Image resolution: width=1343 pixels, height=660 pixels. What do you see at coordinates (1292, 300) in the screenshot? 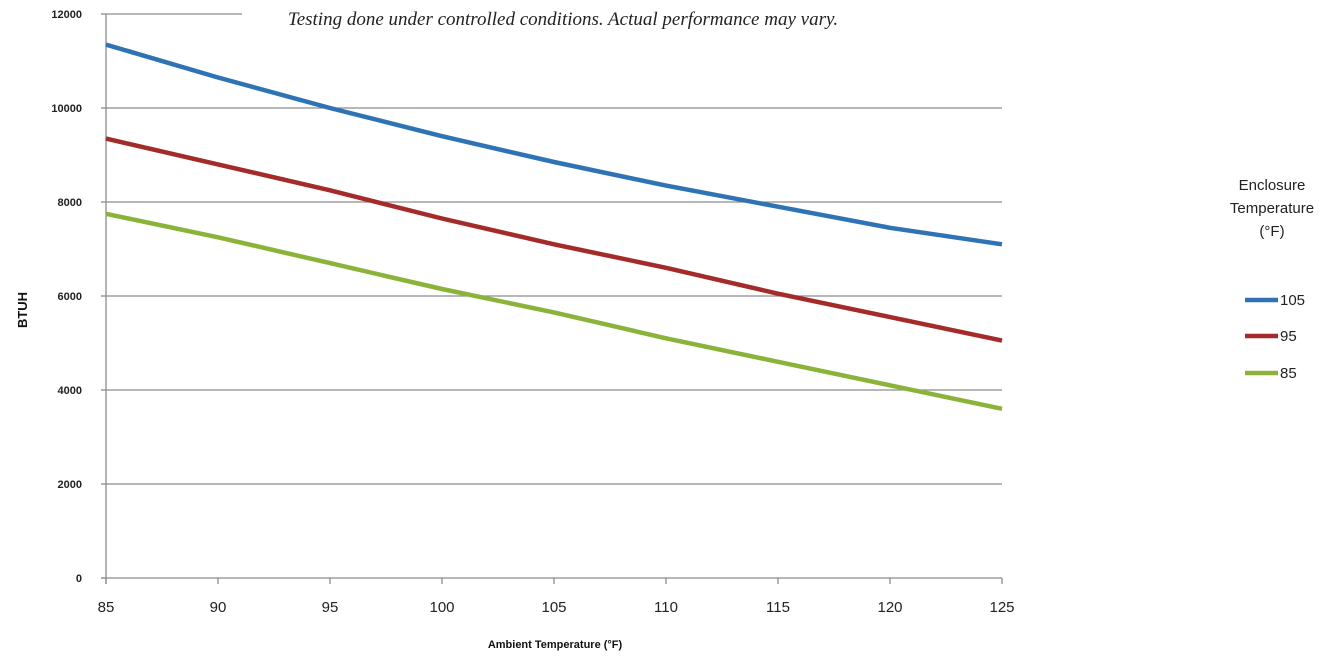
I see `legend-label-105: 105` at bounding box center [1292, 300].